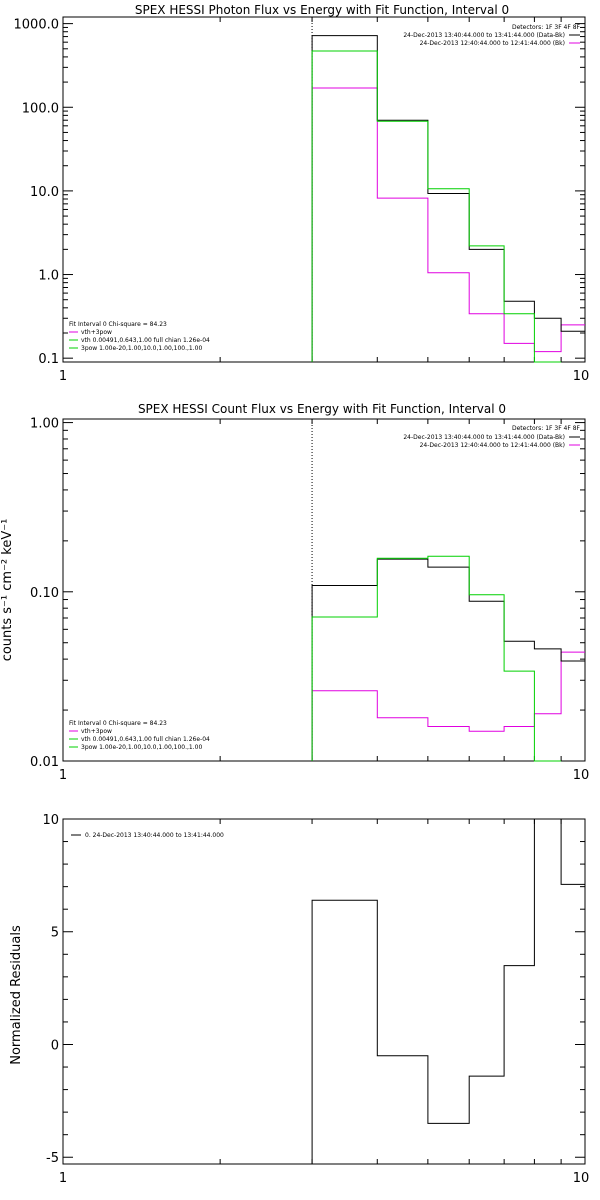 The width and height of the screenshot is (600, 1200). What do you see at coordinates (48, 359) in the screenshot?
I see `y-tick-label: 0.1` at bounding box center [48, 359].